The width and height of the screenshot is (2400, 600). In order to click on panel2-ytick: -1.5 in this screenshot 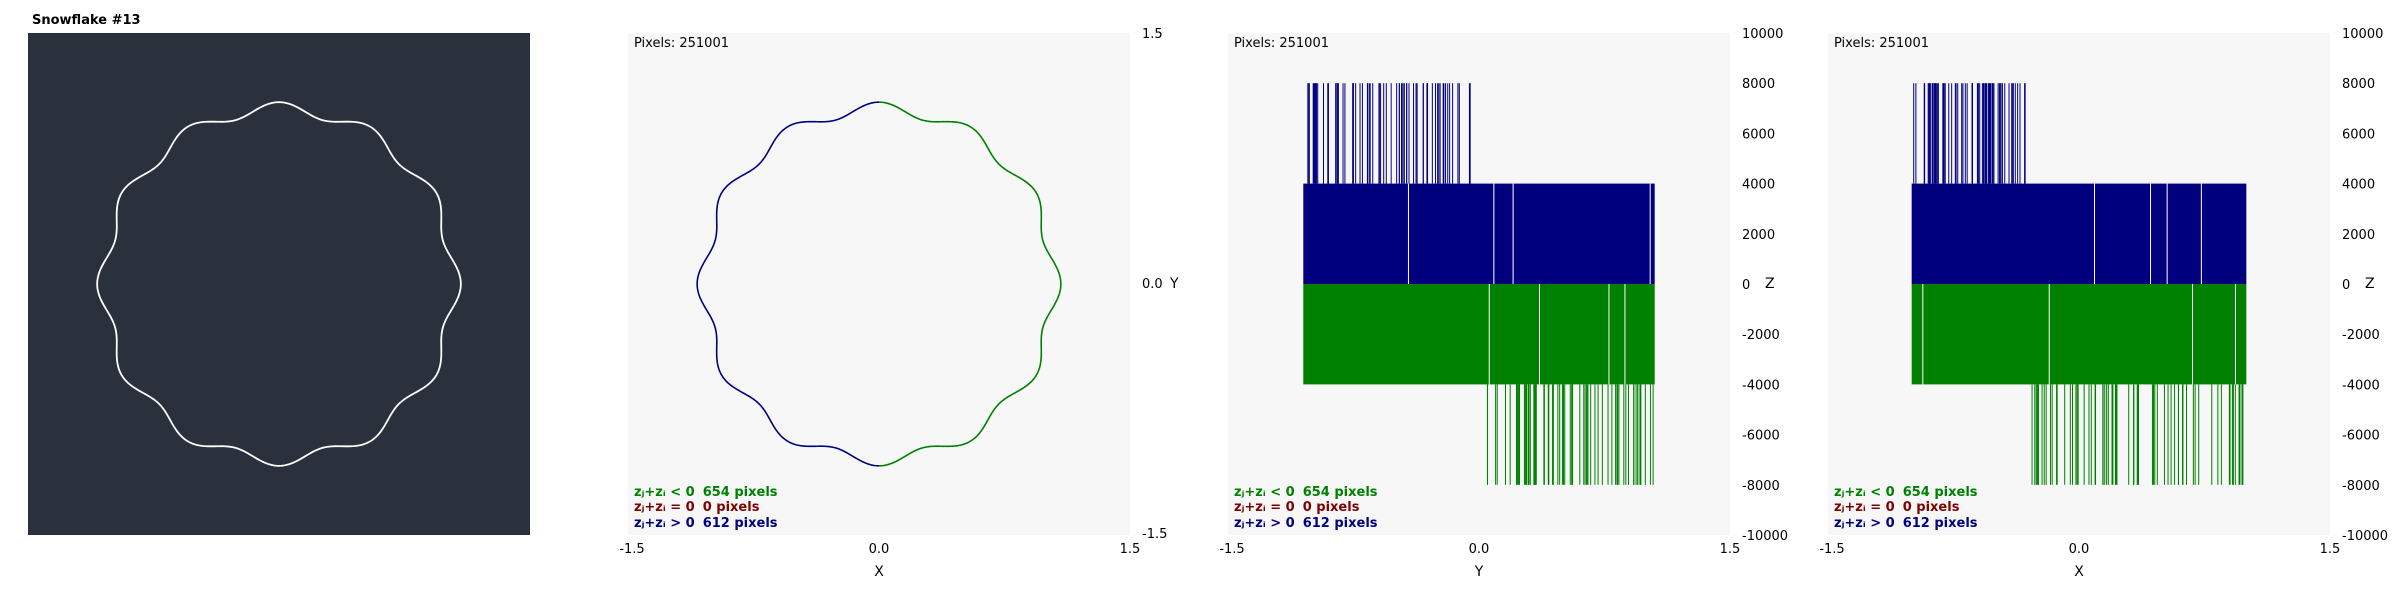, I will do `click(1154, 534)`.